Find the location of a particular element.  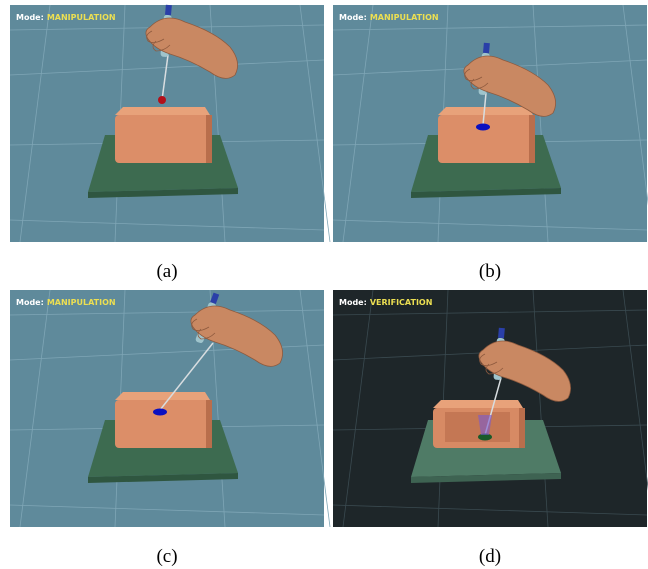

pipette-drop is located at coordinates (162, 100).